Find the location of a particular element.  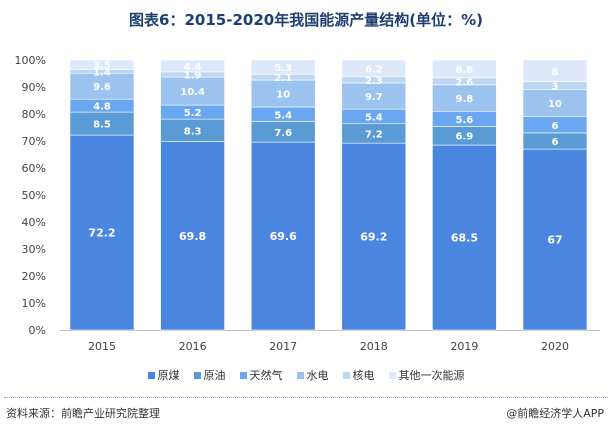

source-note: 资料来源：前瞻产业研究院整理 is located at coordinates (83, 413).